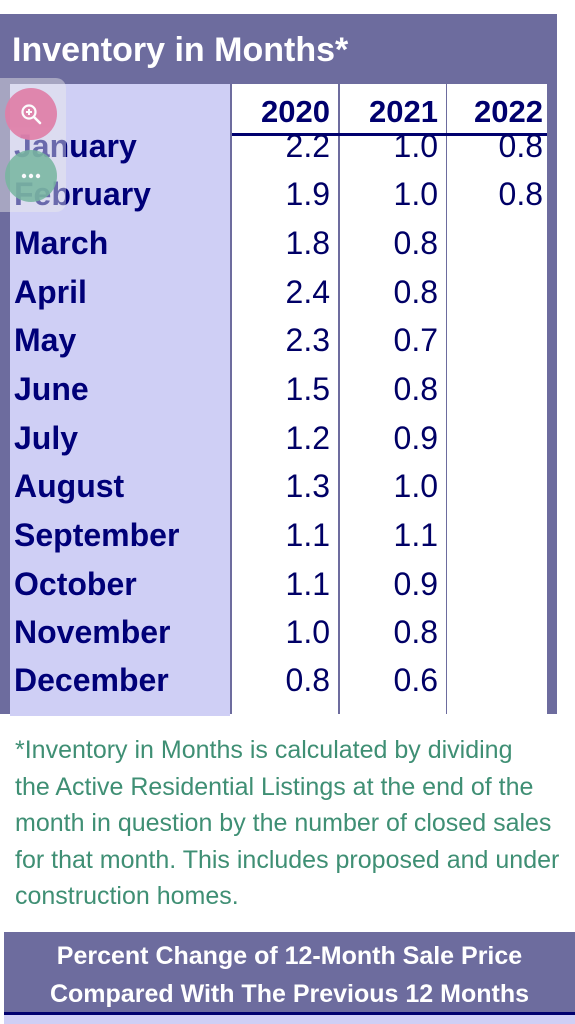  What do you see at coordinates (307, 680) in the screenshot?
I see `value-2020: 0.8` at bounding box center [307, 680].